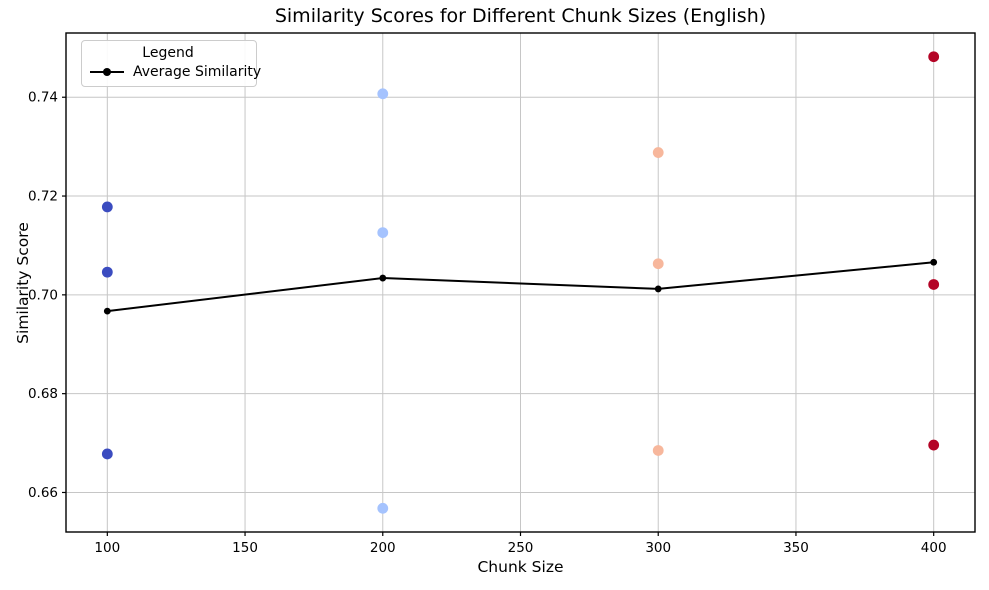 The height and width of the screenshot is (590, 989). I want to click on x-tick-label: 400, so click(934, 548).